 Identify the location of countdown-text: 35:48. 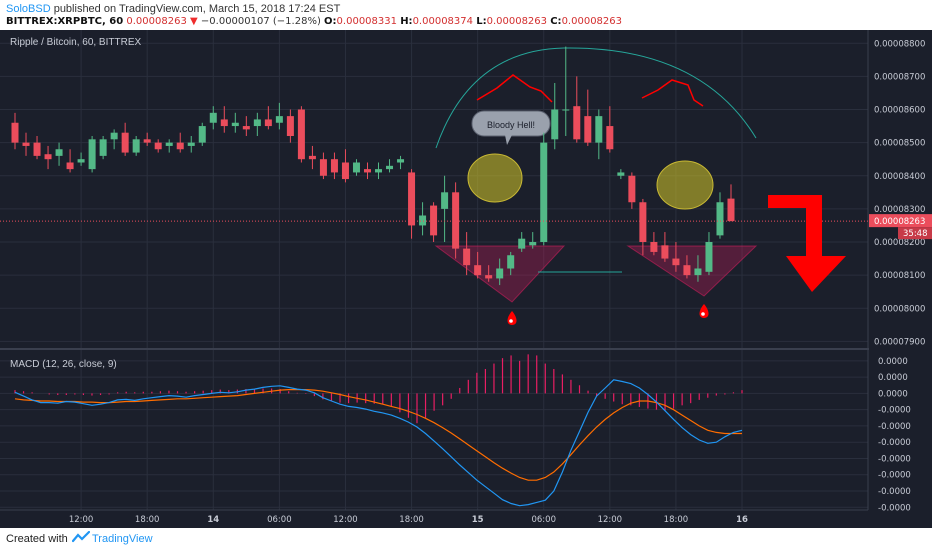
(915, 234).